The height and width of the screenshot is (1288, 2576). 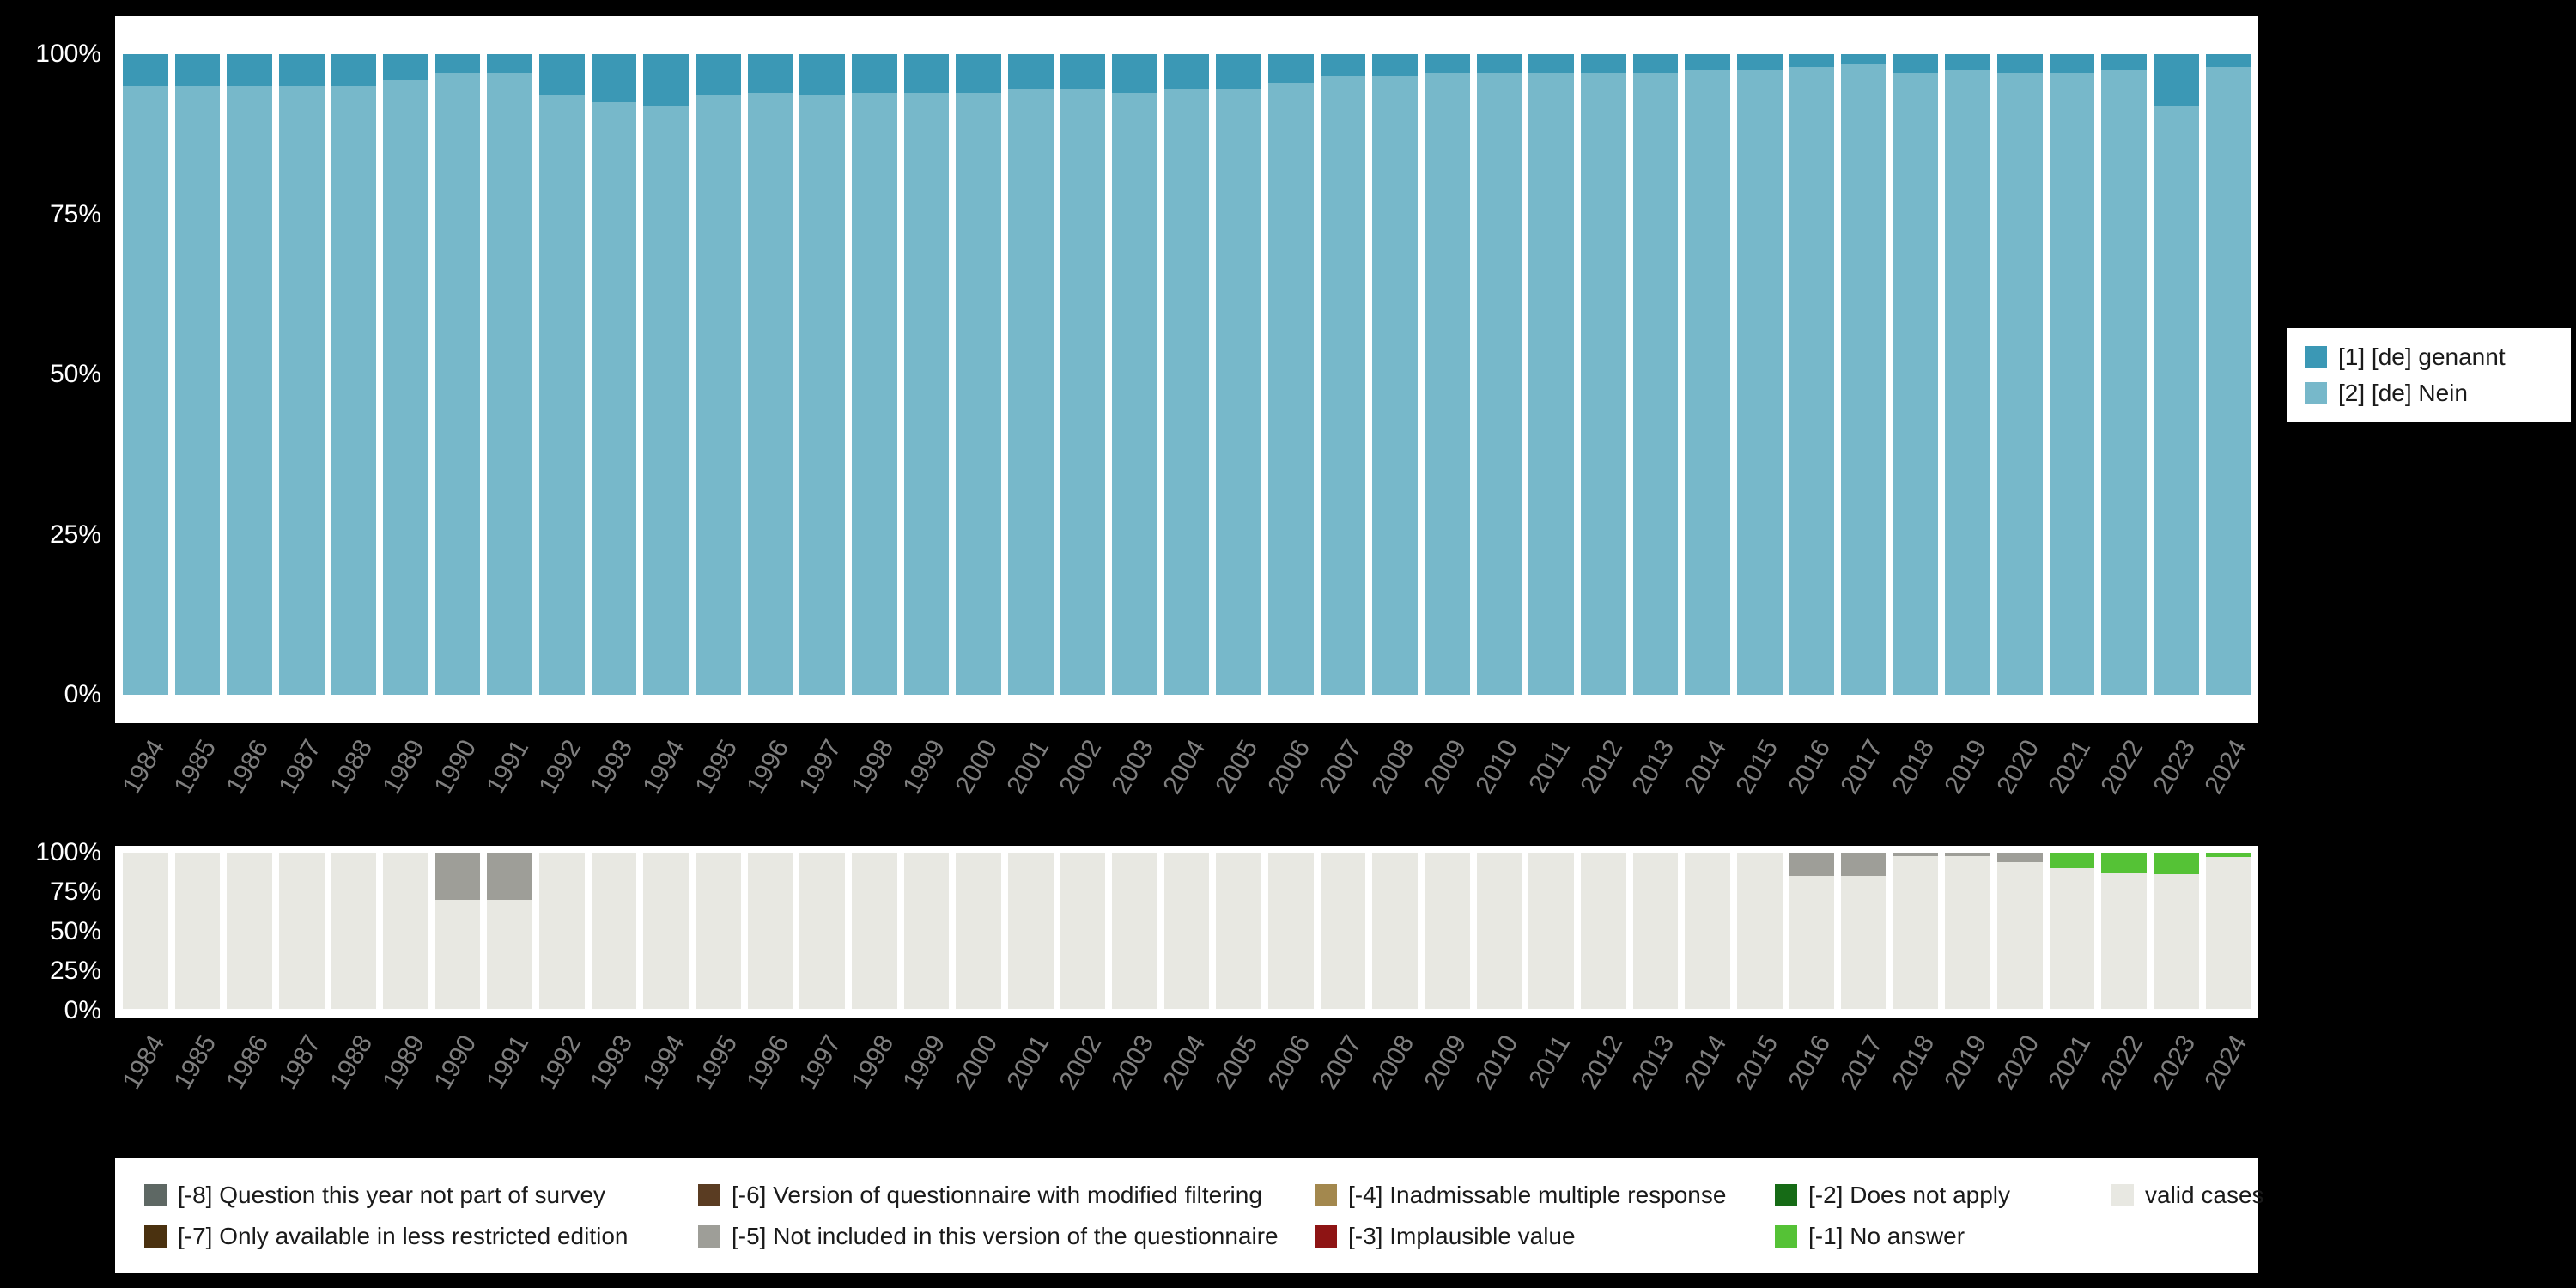 What do you see at coordinates (1448, 931) in the screenshot?
I see `bar-column-2009` at bounding box center [1448, 931].